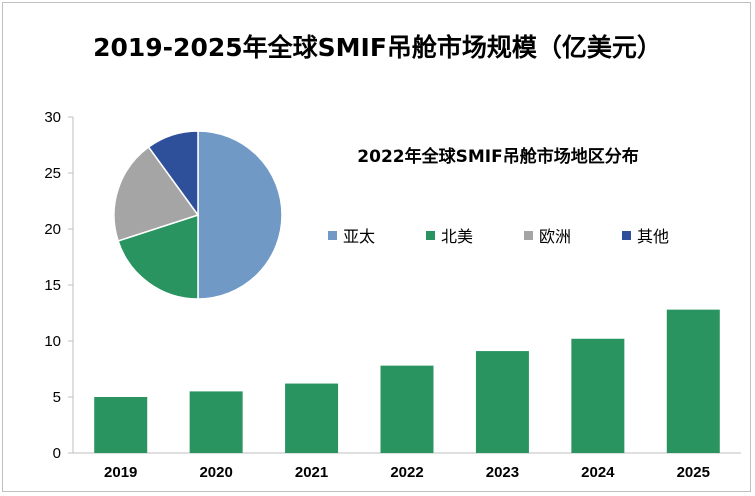 The width and height of the screenshot is (755, 496). I want to click on x-tick-label: 2023, so click(502, 472).